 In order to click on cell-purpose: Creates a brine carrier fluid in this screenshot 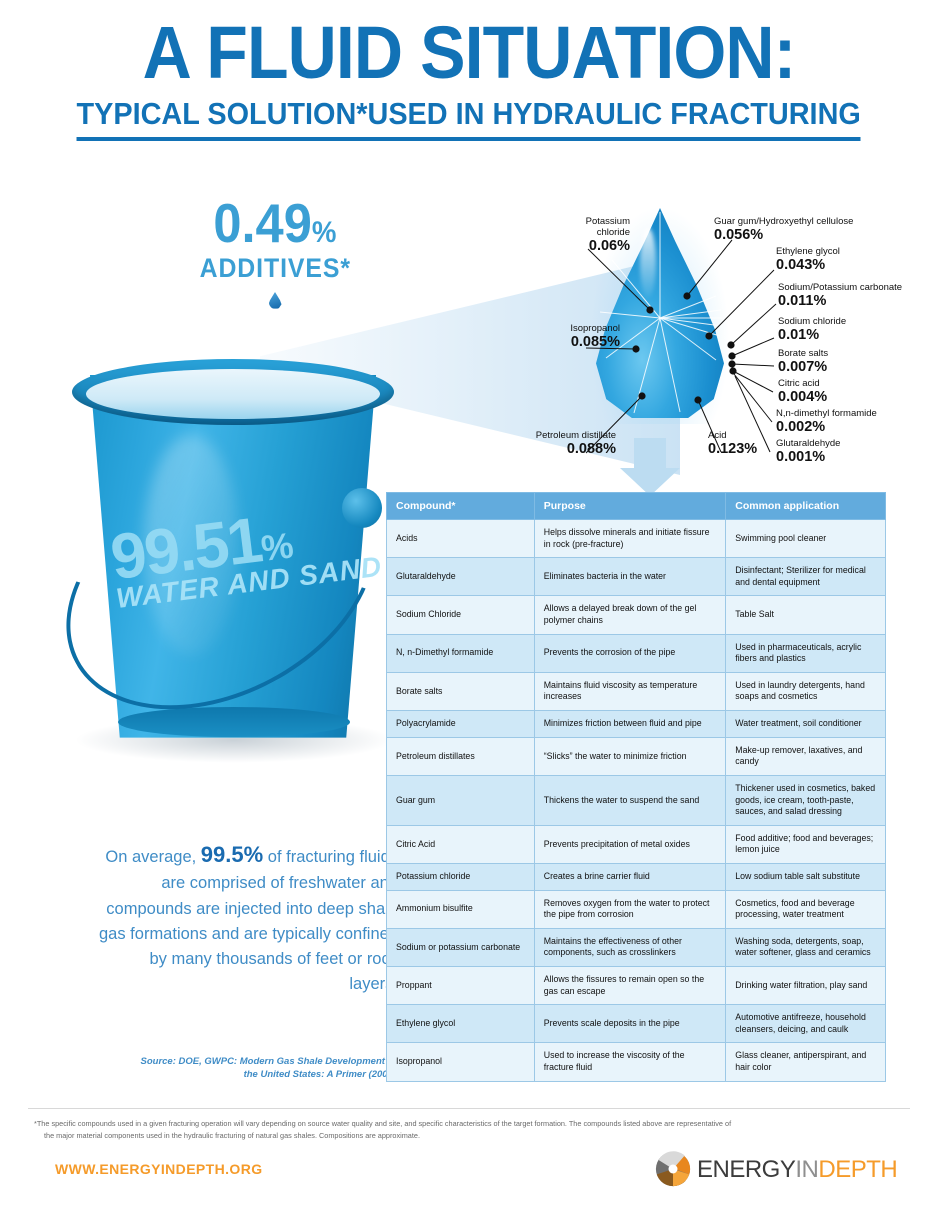, I will do `click(630, 876)`.